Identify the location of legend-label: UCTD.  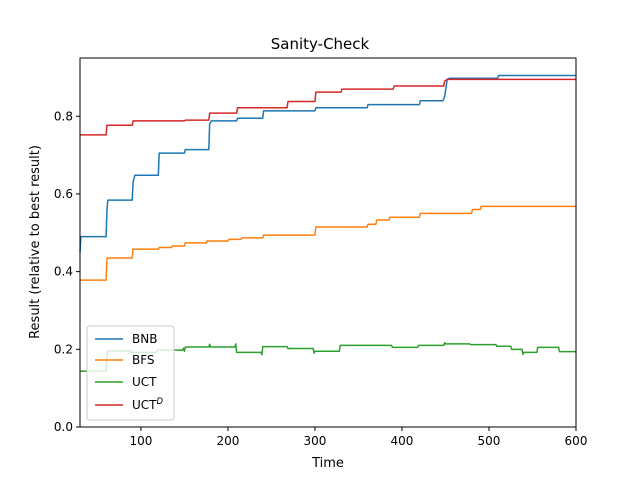
(148, 404).